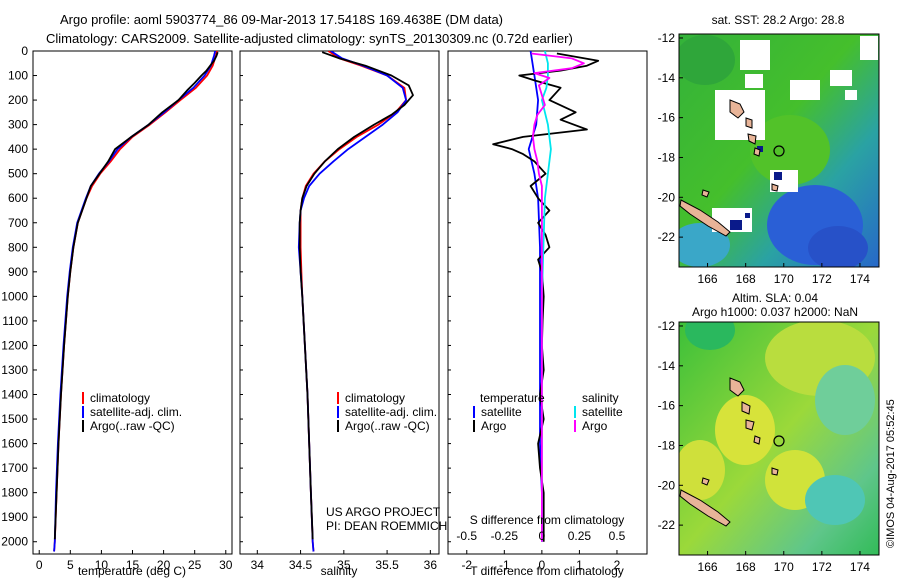 This screenshot has width=900, height=580. I want to click on legend-salinity-title: salinity, so click(600, 398).